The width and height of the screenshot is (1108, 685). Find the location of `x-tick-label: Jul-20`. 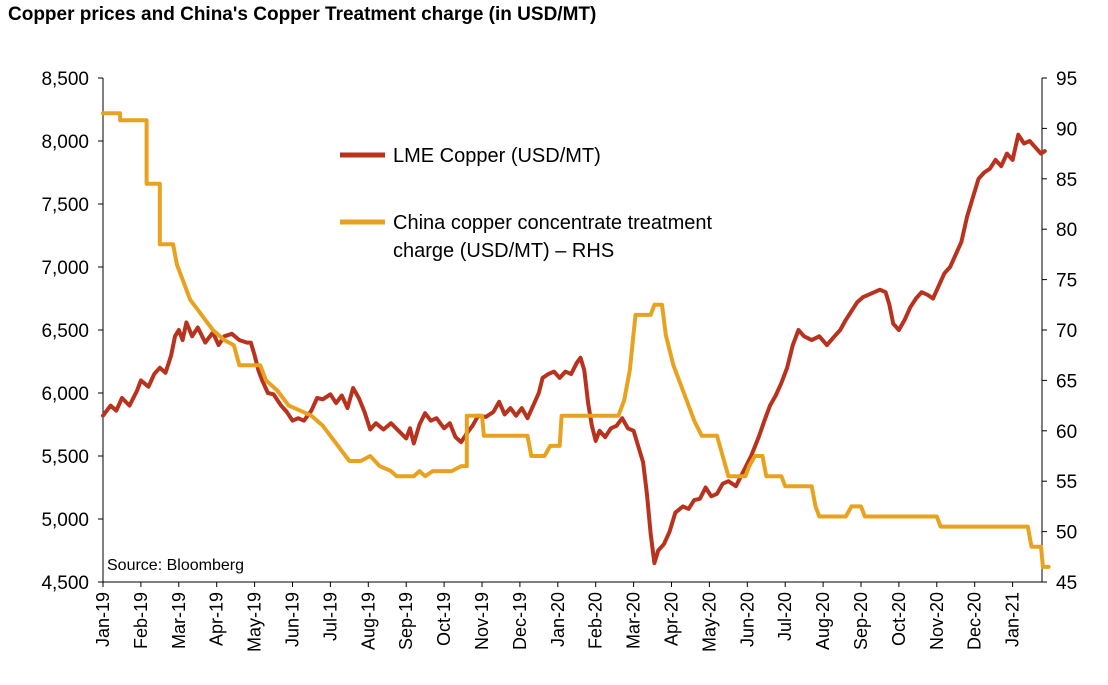

x-tick-label: Jul-20 is located at coordinates (785, 616).